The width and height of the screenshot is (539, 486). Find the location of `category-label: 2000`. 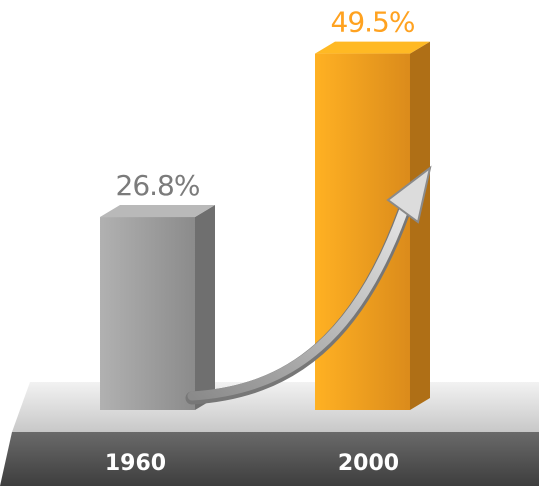

category-label: 2000 is located at coordinates (368, 463).